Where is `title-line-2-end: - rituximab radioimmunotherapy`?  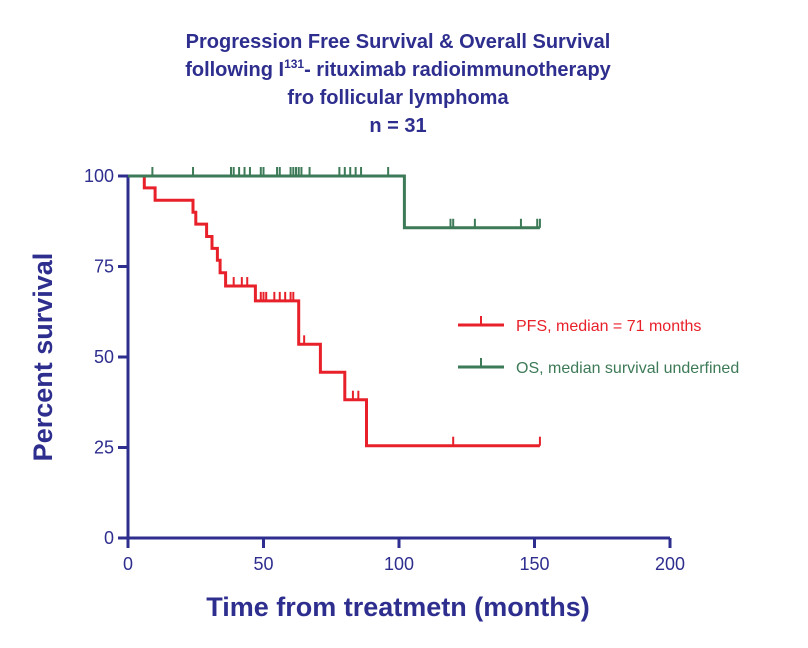 title-line-2-end: - rituximab radioimmunotherapy is located at coordinates (458, 70).